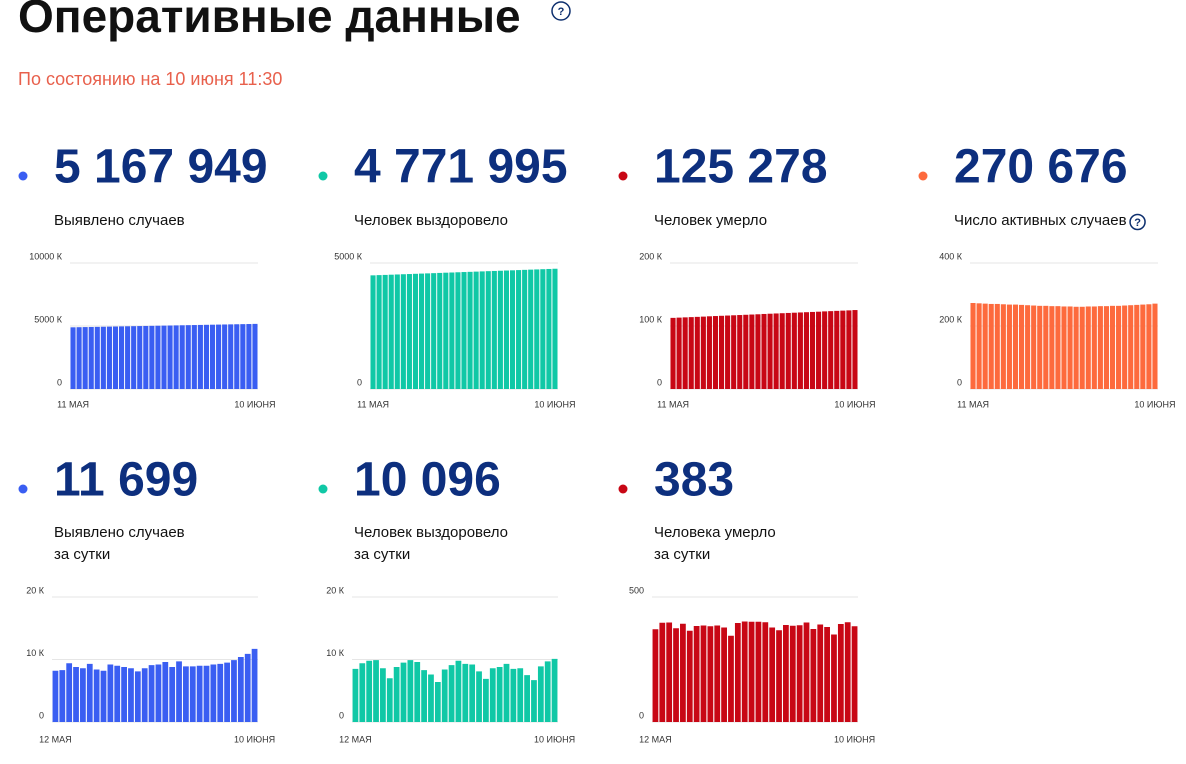 The width and height of the screenshot is (1186, 764). Describe the element at coordinates (710, 220) in the screenshot. I see `stat-label: Человек умерло` at that location.